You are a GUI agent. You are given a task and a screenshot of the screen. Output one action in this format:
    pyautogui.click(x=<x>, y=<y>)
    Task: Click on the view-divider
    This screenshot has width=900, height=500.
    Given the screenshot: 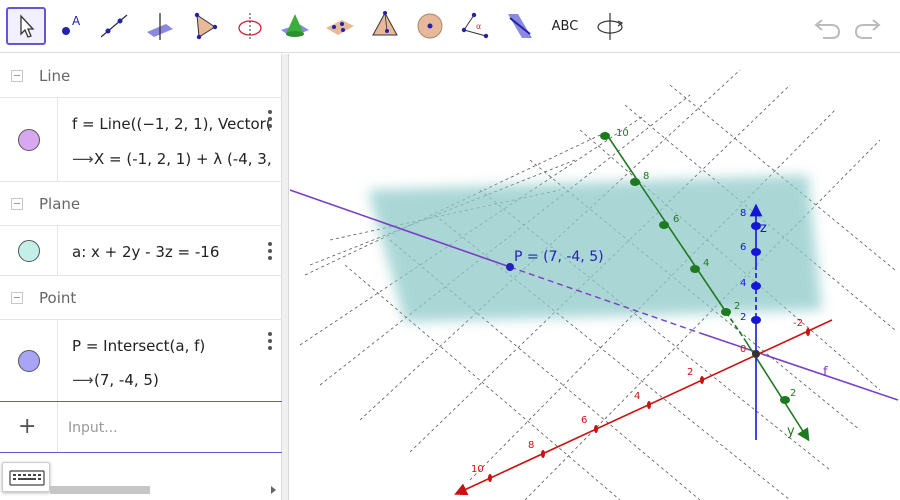 What is the action you would take?
    pyautogui.click(x=285, y=277)
    